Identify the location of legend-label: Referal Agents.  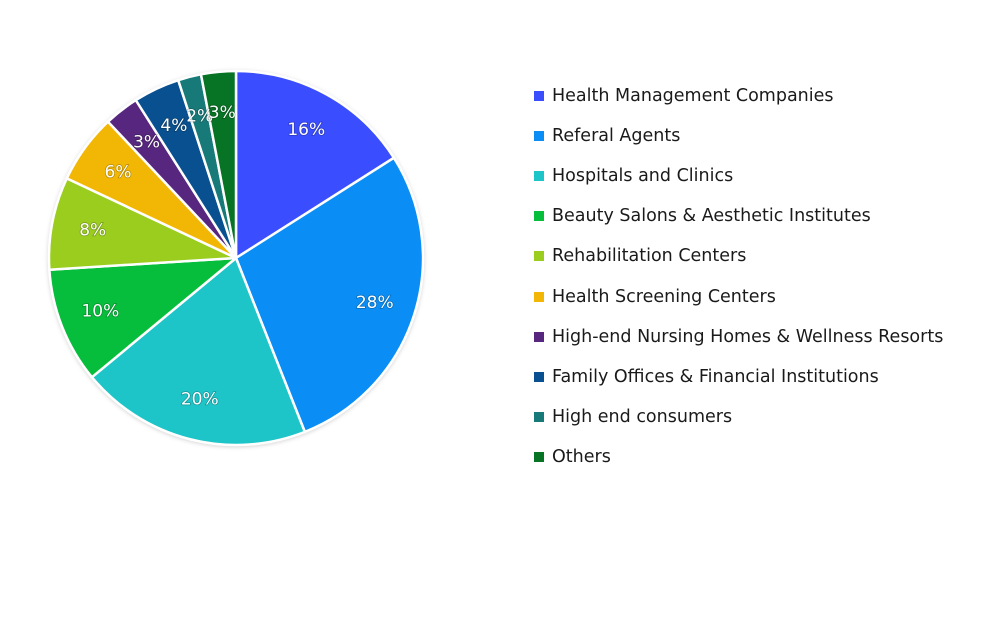
(616, 136).